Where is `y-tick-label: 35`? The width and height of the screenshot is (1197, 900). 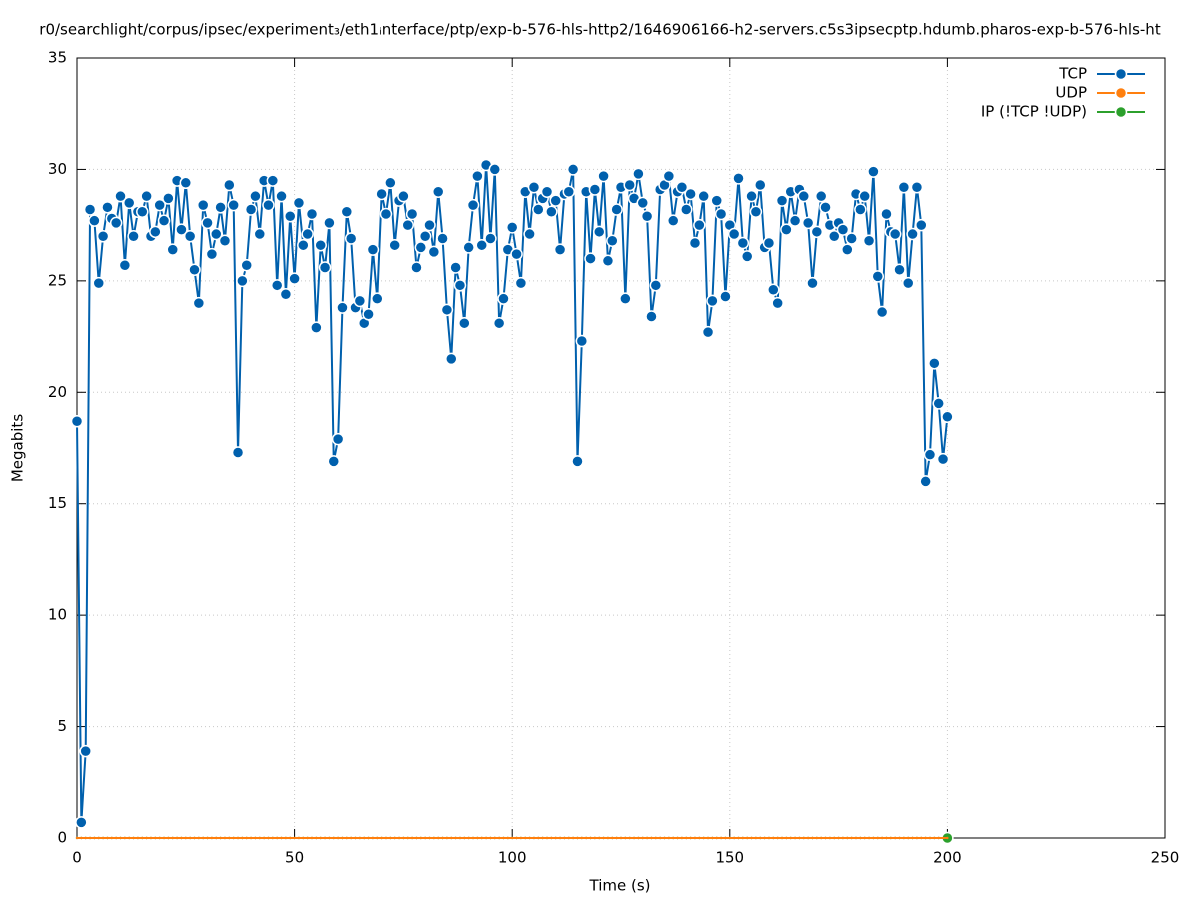
y-tick-label: 35 is located at coordinates (57, 58).